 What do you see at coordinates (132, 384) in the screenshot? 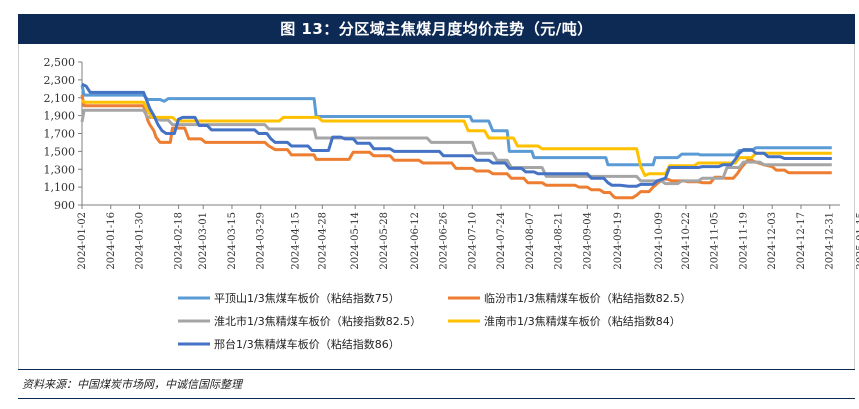
I see `source-note: 资料来源：中国煤炭市场网，中诚信国际整理` at bounding box center [132, 384].